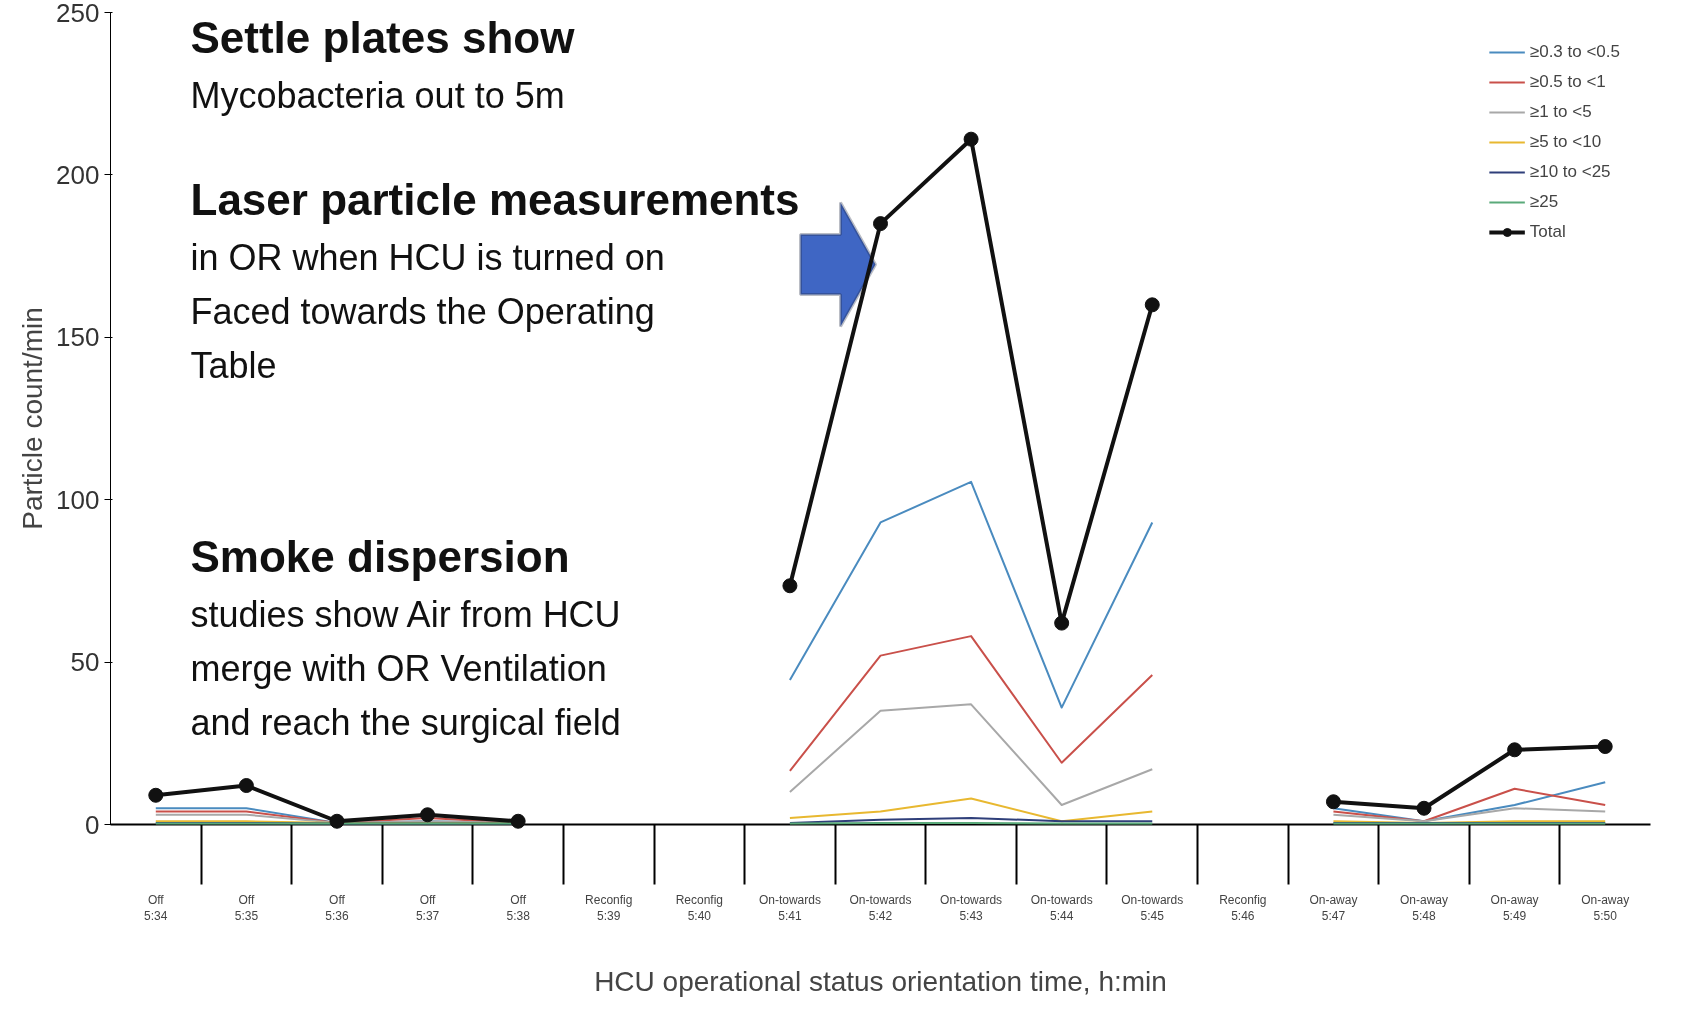 This screenshot has width=1682, height=1011. Describe the element at coordinates (1061, 908) in the screenshot. I see `x-tick-label: On-towards 5:44` at that location.